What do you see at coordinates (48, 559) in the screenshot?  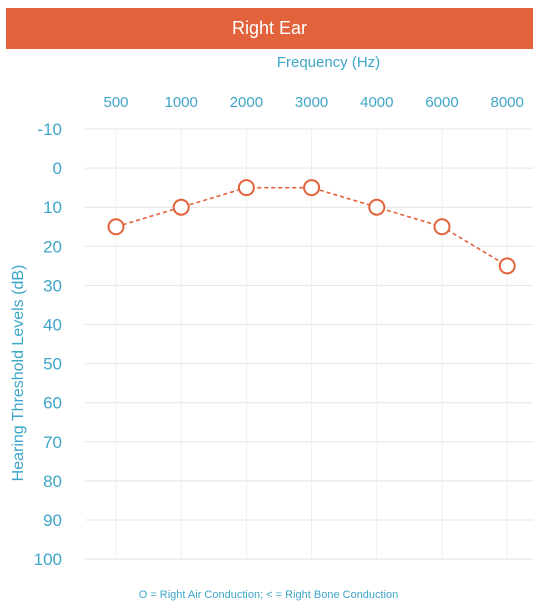 I see `y-tick-label: 100` at bounding box center [48, 559].